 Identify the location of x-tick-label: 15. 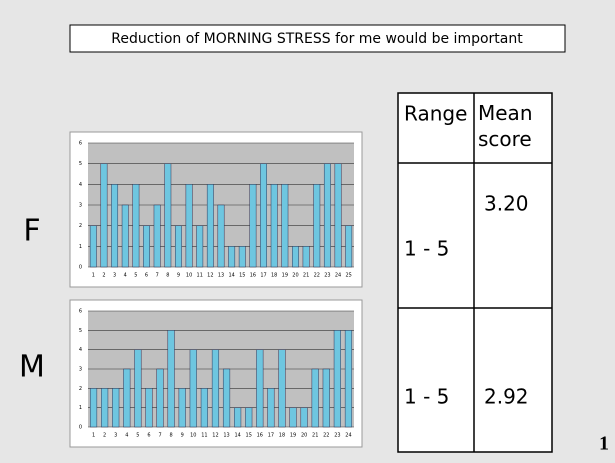
(242, 276).